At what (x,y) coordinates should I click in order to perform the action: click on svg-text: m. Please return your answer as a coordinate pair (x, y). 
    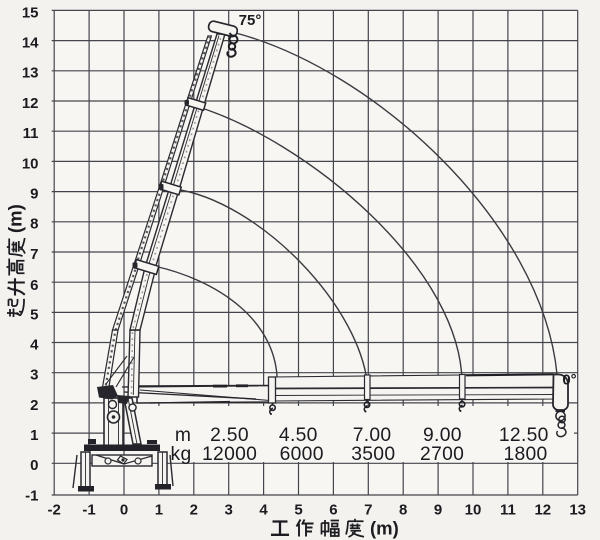
    Looking at the image, I should click on (183, 435).